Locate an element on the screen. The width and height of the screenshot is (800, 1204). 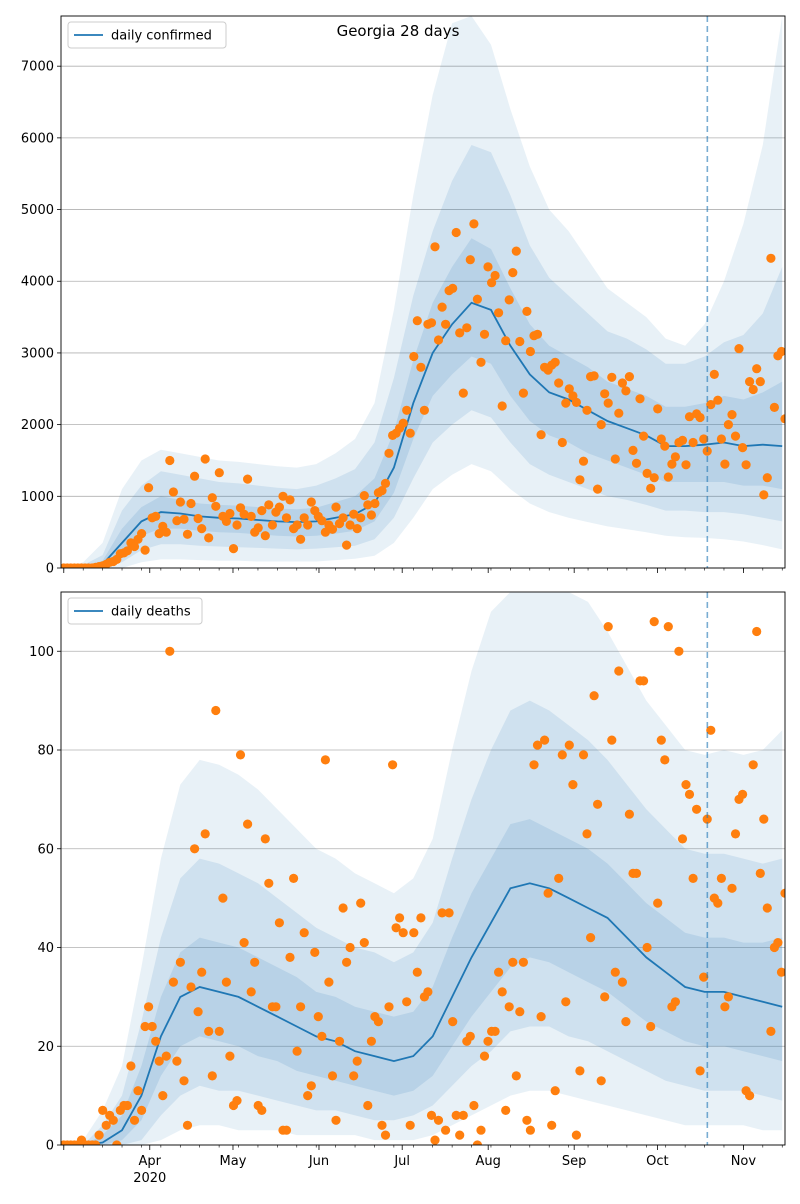
x-year-label: 2020 is located at coordinates (149, 1178).